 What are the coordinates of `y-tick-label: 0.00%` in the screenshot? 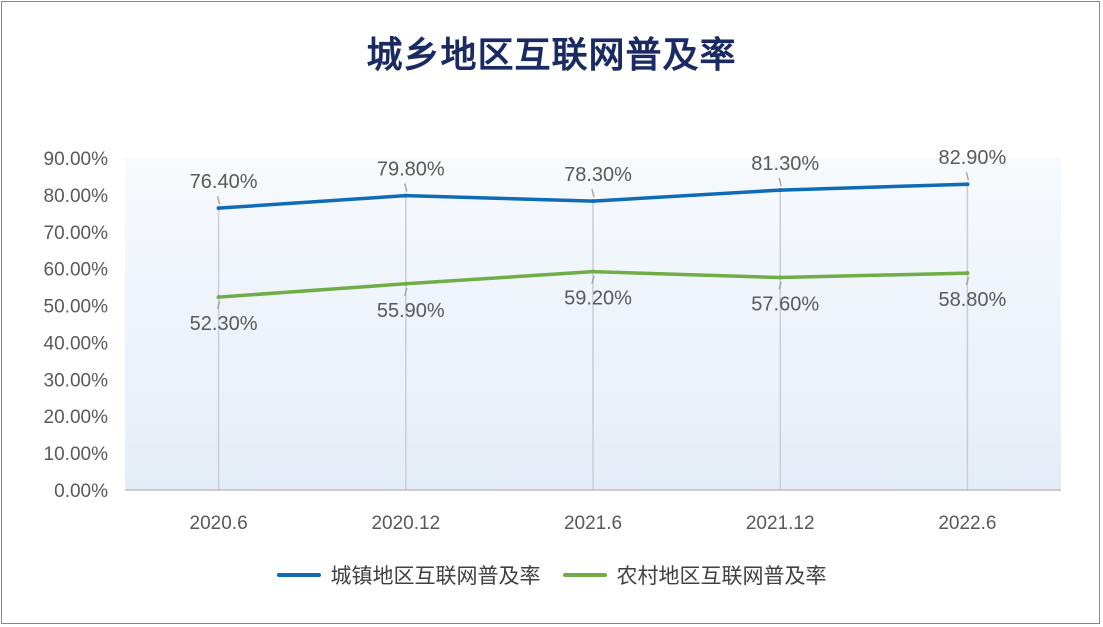 It's located at (81, 491).